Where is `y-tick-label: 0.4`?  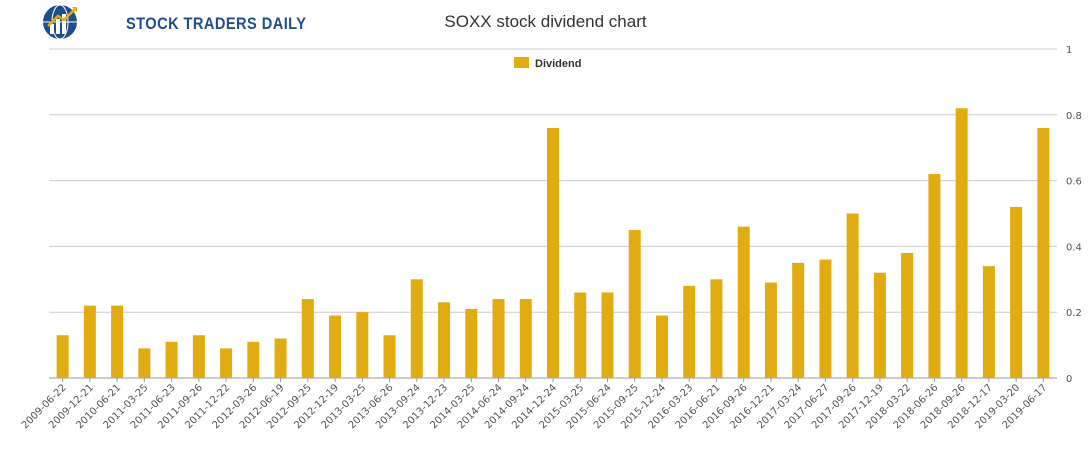
y-tick-label: 0.4 is located at coordinates (1074, 247).